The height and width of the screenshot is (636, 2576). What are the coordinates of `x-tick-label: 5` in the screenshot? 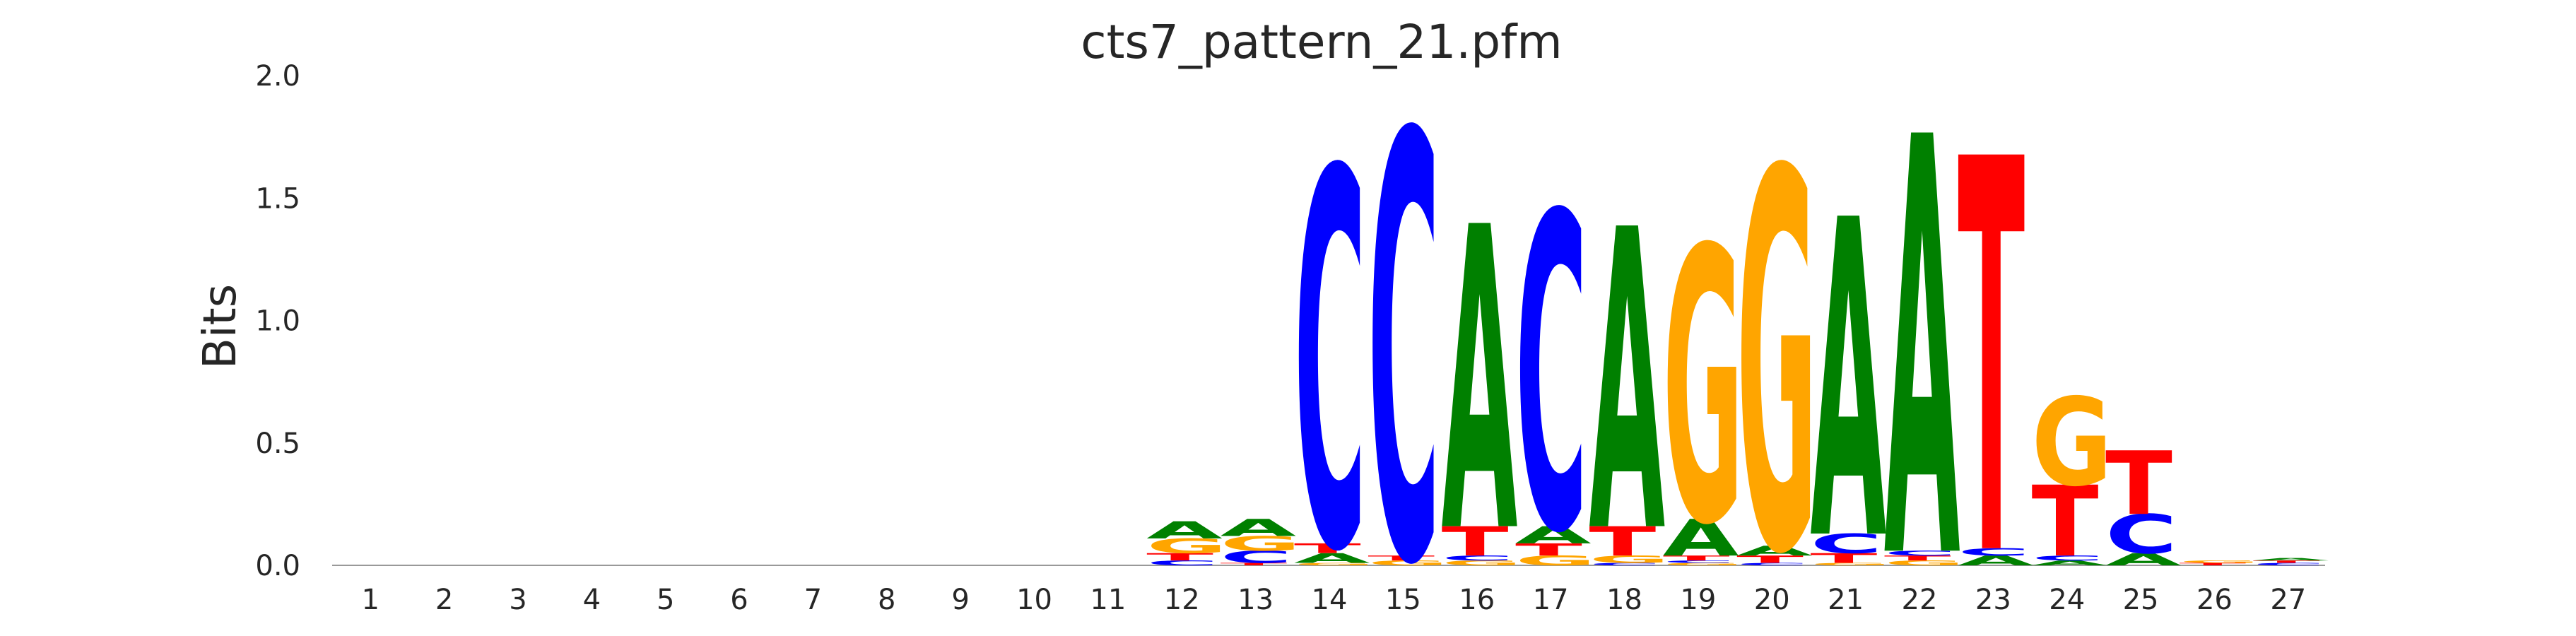 It's located at (665, 600).